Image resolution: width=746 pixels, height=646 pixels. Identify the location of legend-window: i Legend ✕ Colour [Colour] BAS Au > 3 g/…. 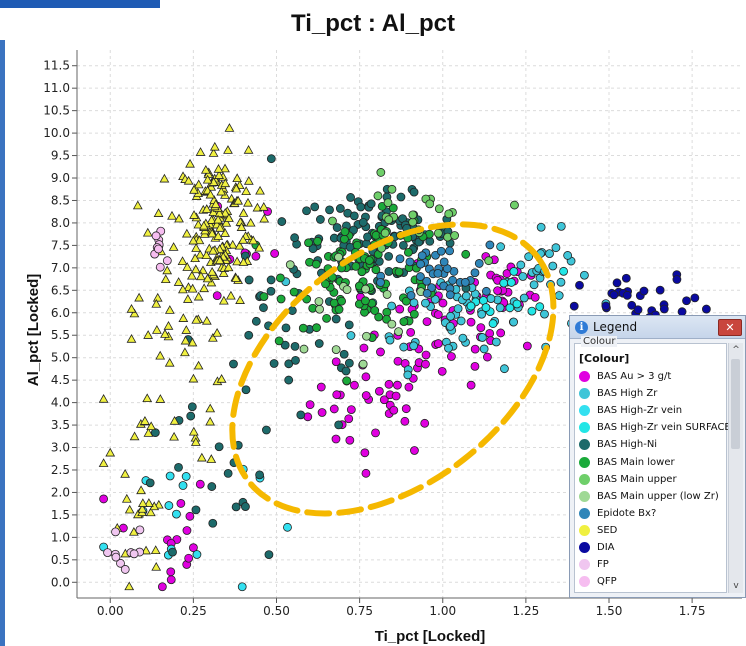
(657, 456).